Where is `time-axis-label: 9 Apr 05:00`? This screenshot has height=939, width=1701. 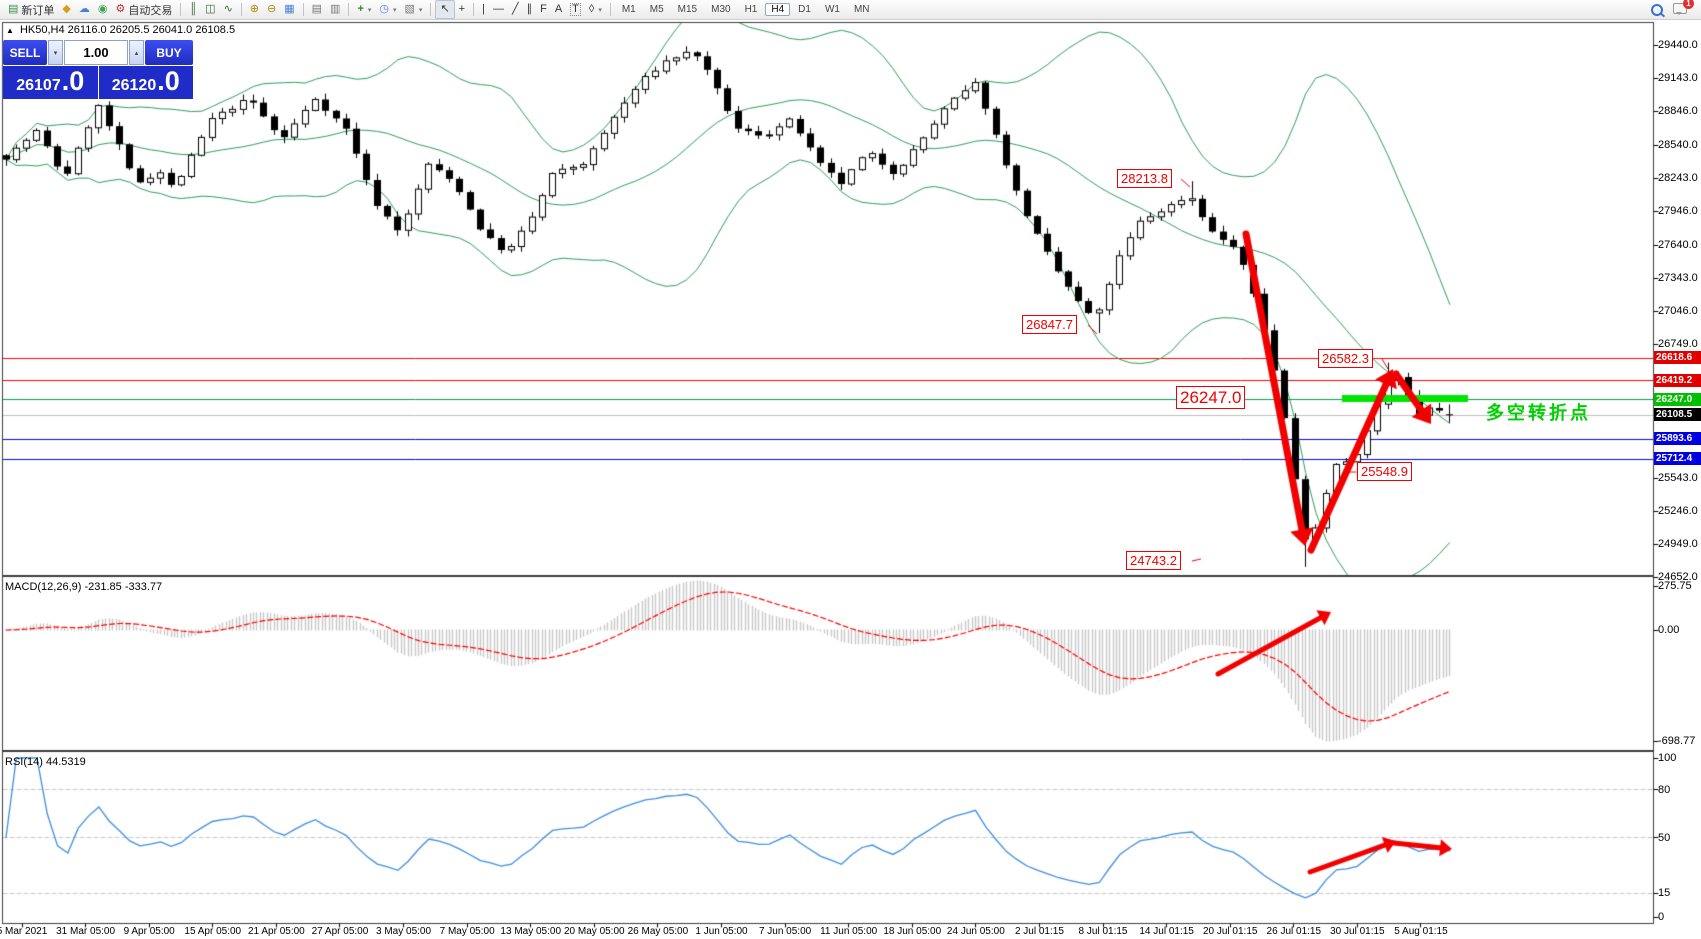
time-axis-label: 9 Apr 05:00 is located at coordinates (149, 931).